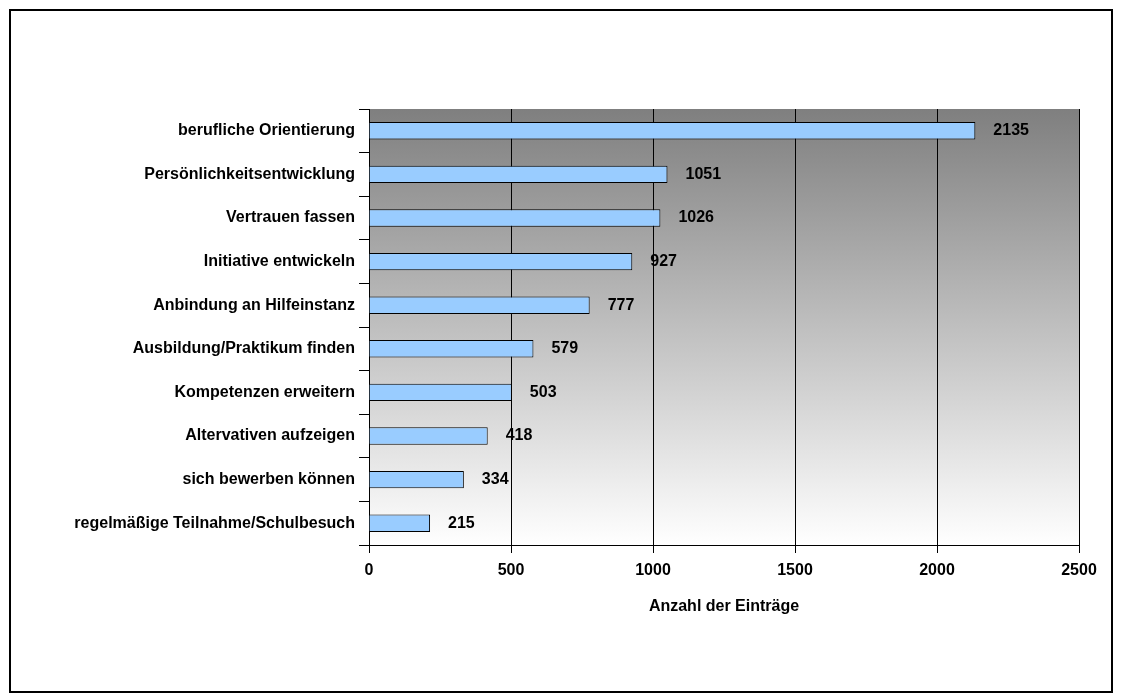 Image resolution: width=1121 pixels, height=700 pixels. I want to click on y-tick-label: Altervativen aufzeigen, so click(270, 435).